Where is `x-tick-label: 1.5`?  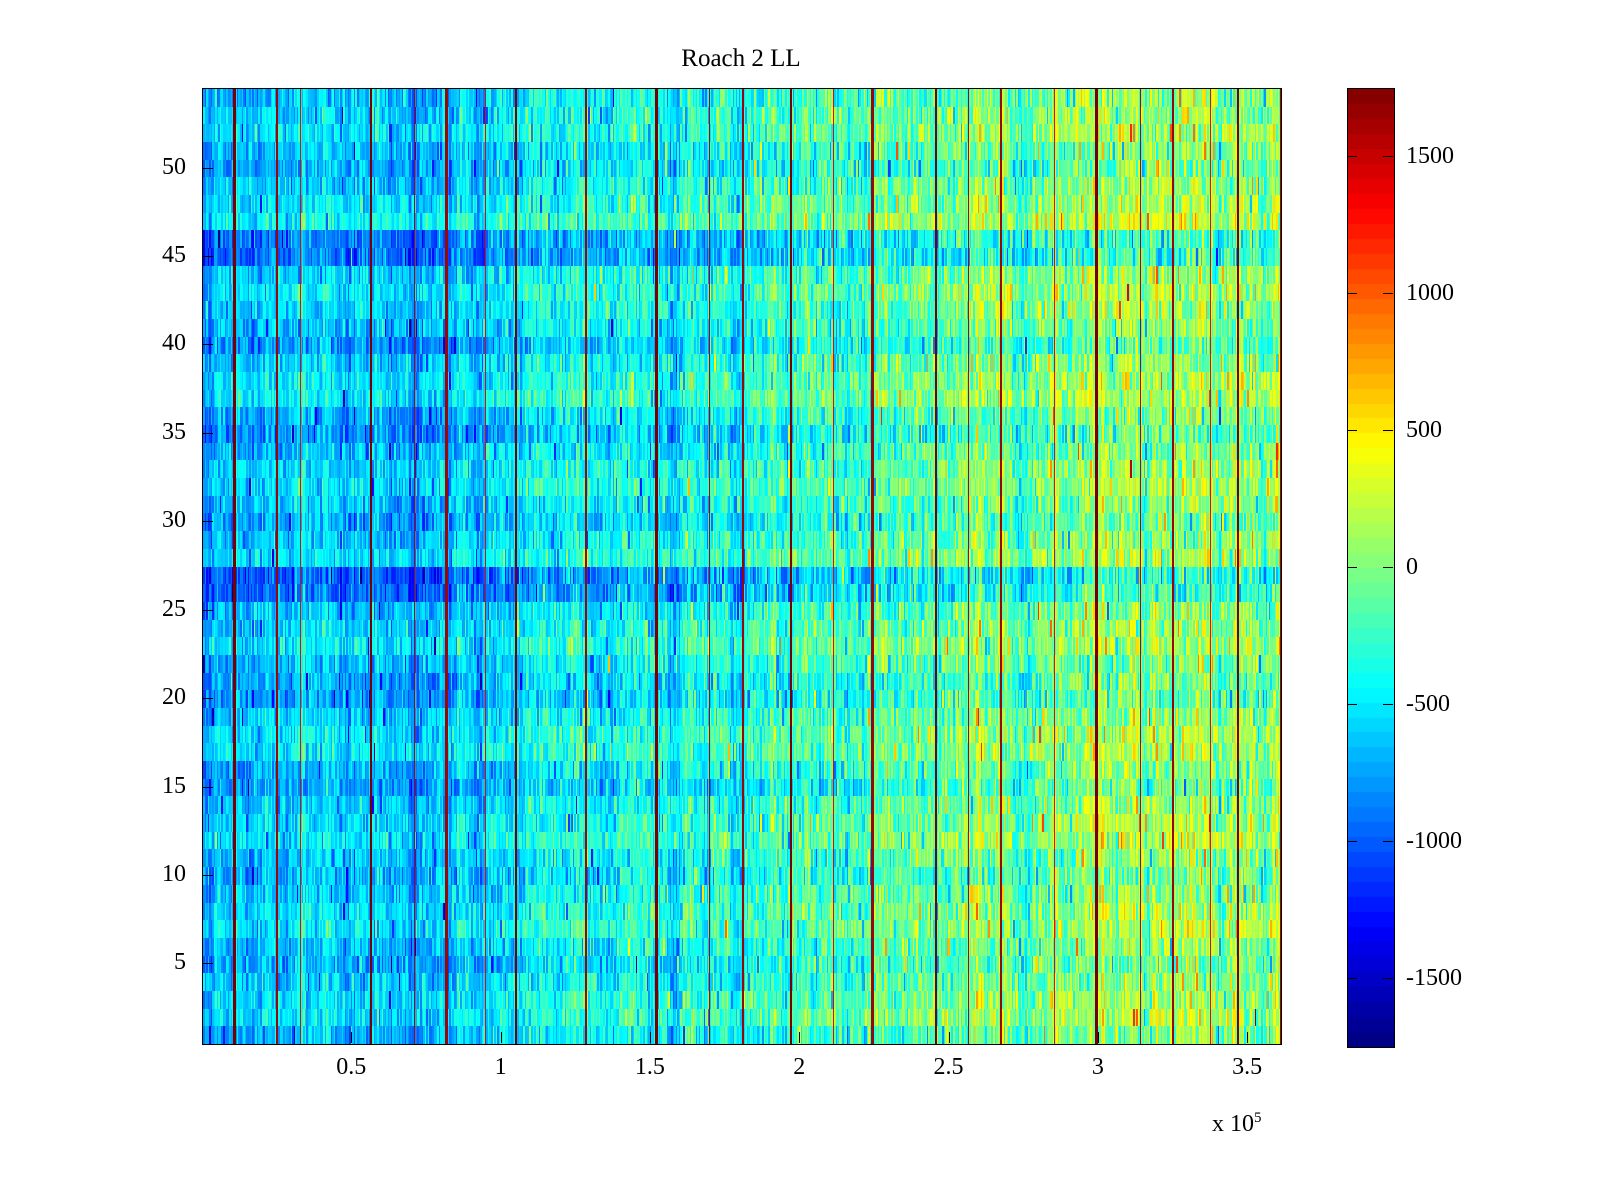 x-tick-label: 1.5 is located at coordinates (649, 1067).